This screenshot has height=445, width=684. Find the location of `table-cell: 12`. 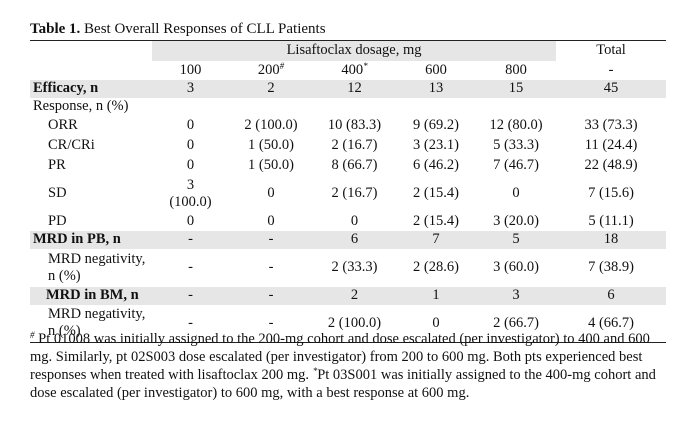

table-cell: 12 is located at coordinates (354, 88).